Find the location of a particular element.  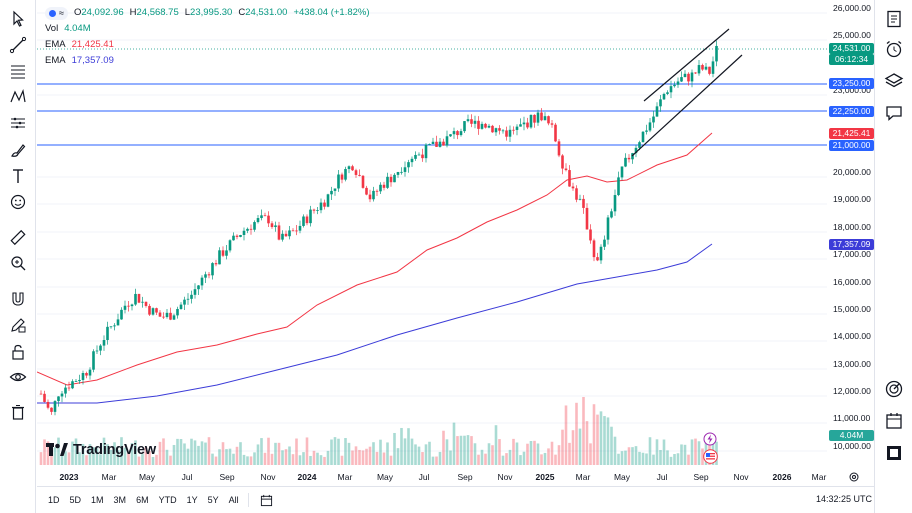

target-icon is located at coordinates (894, 389).